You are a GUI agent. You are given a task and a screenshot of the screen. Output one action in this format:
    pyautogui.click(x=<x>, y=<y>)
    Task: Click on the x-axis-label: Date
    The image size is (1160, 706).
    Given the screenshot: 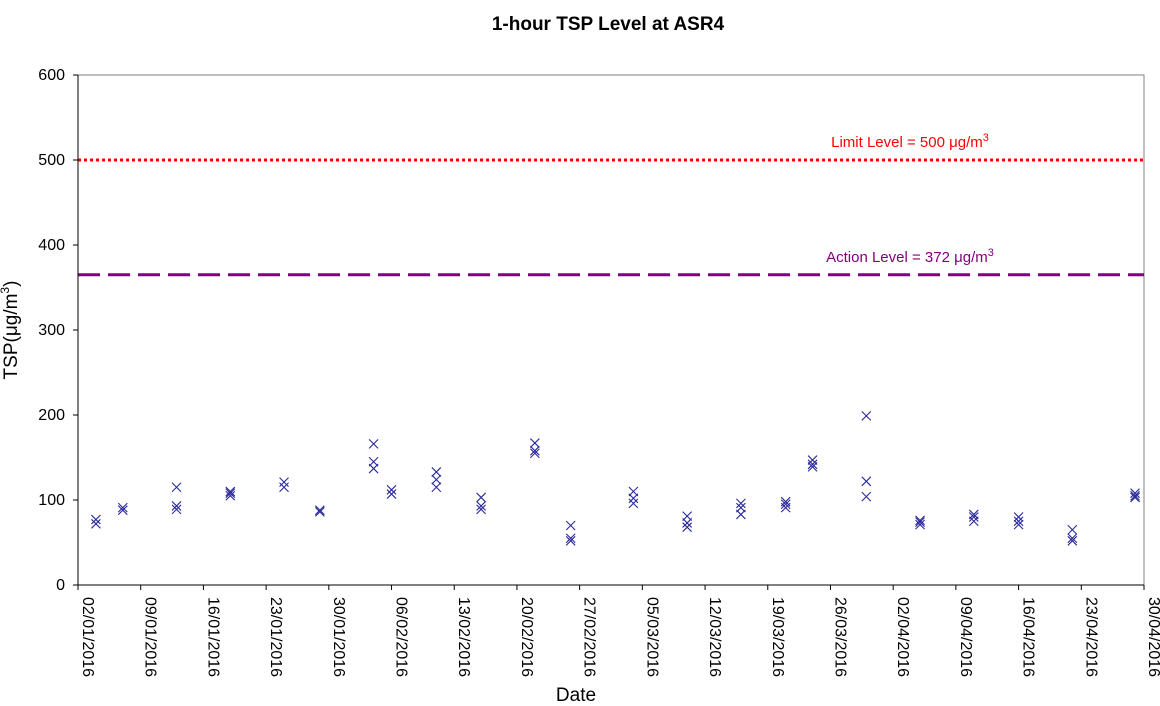 What is the action you would take?
    pyautogui.click(x=576, y=695)
    